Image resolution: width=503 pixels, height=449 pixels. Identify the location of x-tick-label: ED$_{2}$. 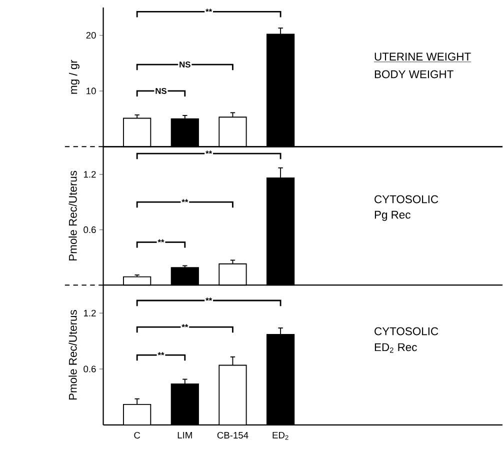
(280, 436).